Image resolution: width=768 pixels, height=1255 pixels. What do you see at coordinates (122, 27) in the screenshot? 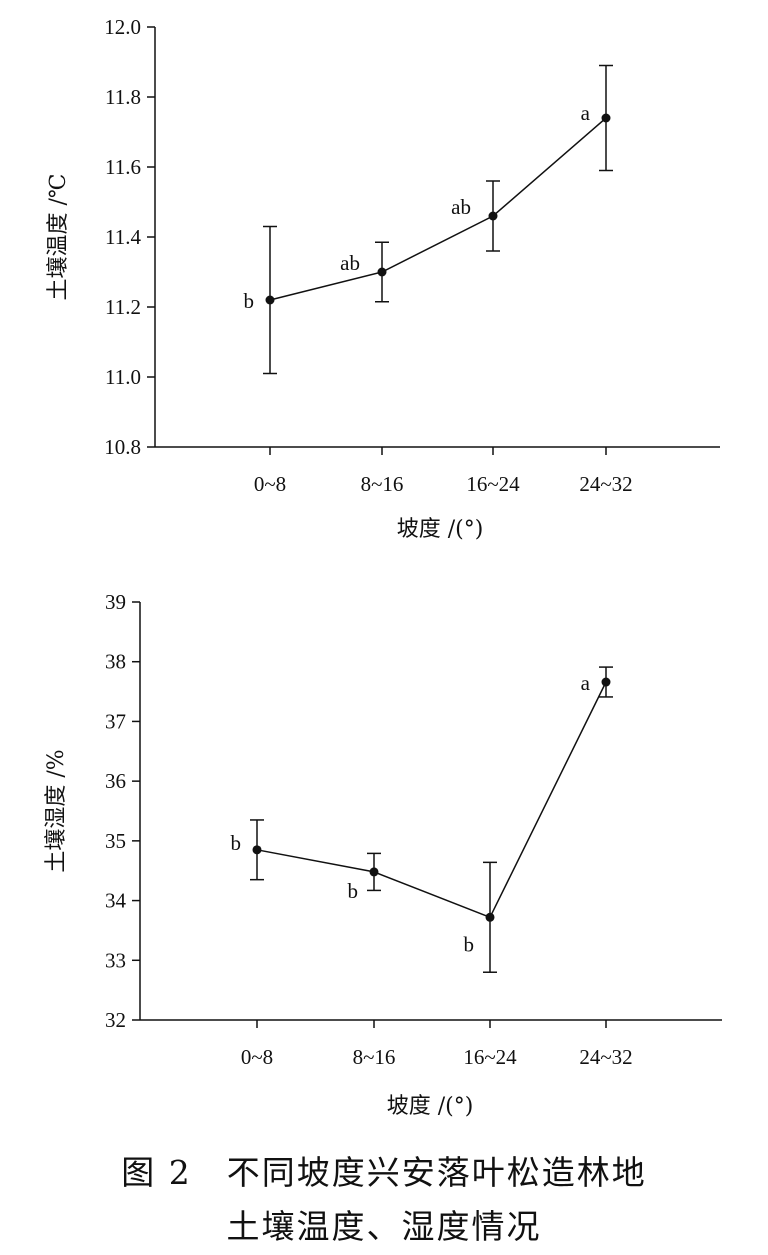
I see `y-tick-label: 12.0` at bounding box center [122, 27].